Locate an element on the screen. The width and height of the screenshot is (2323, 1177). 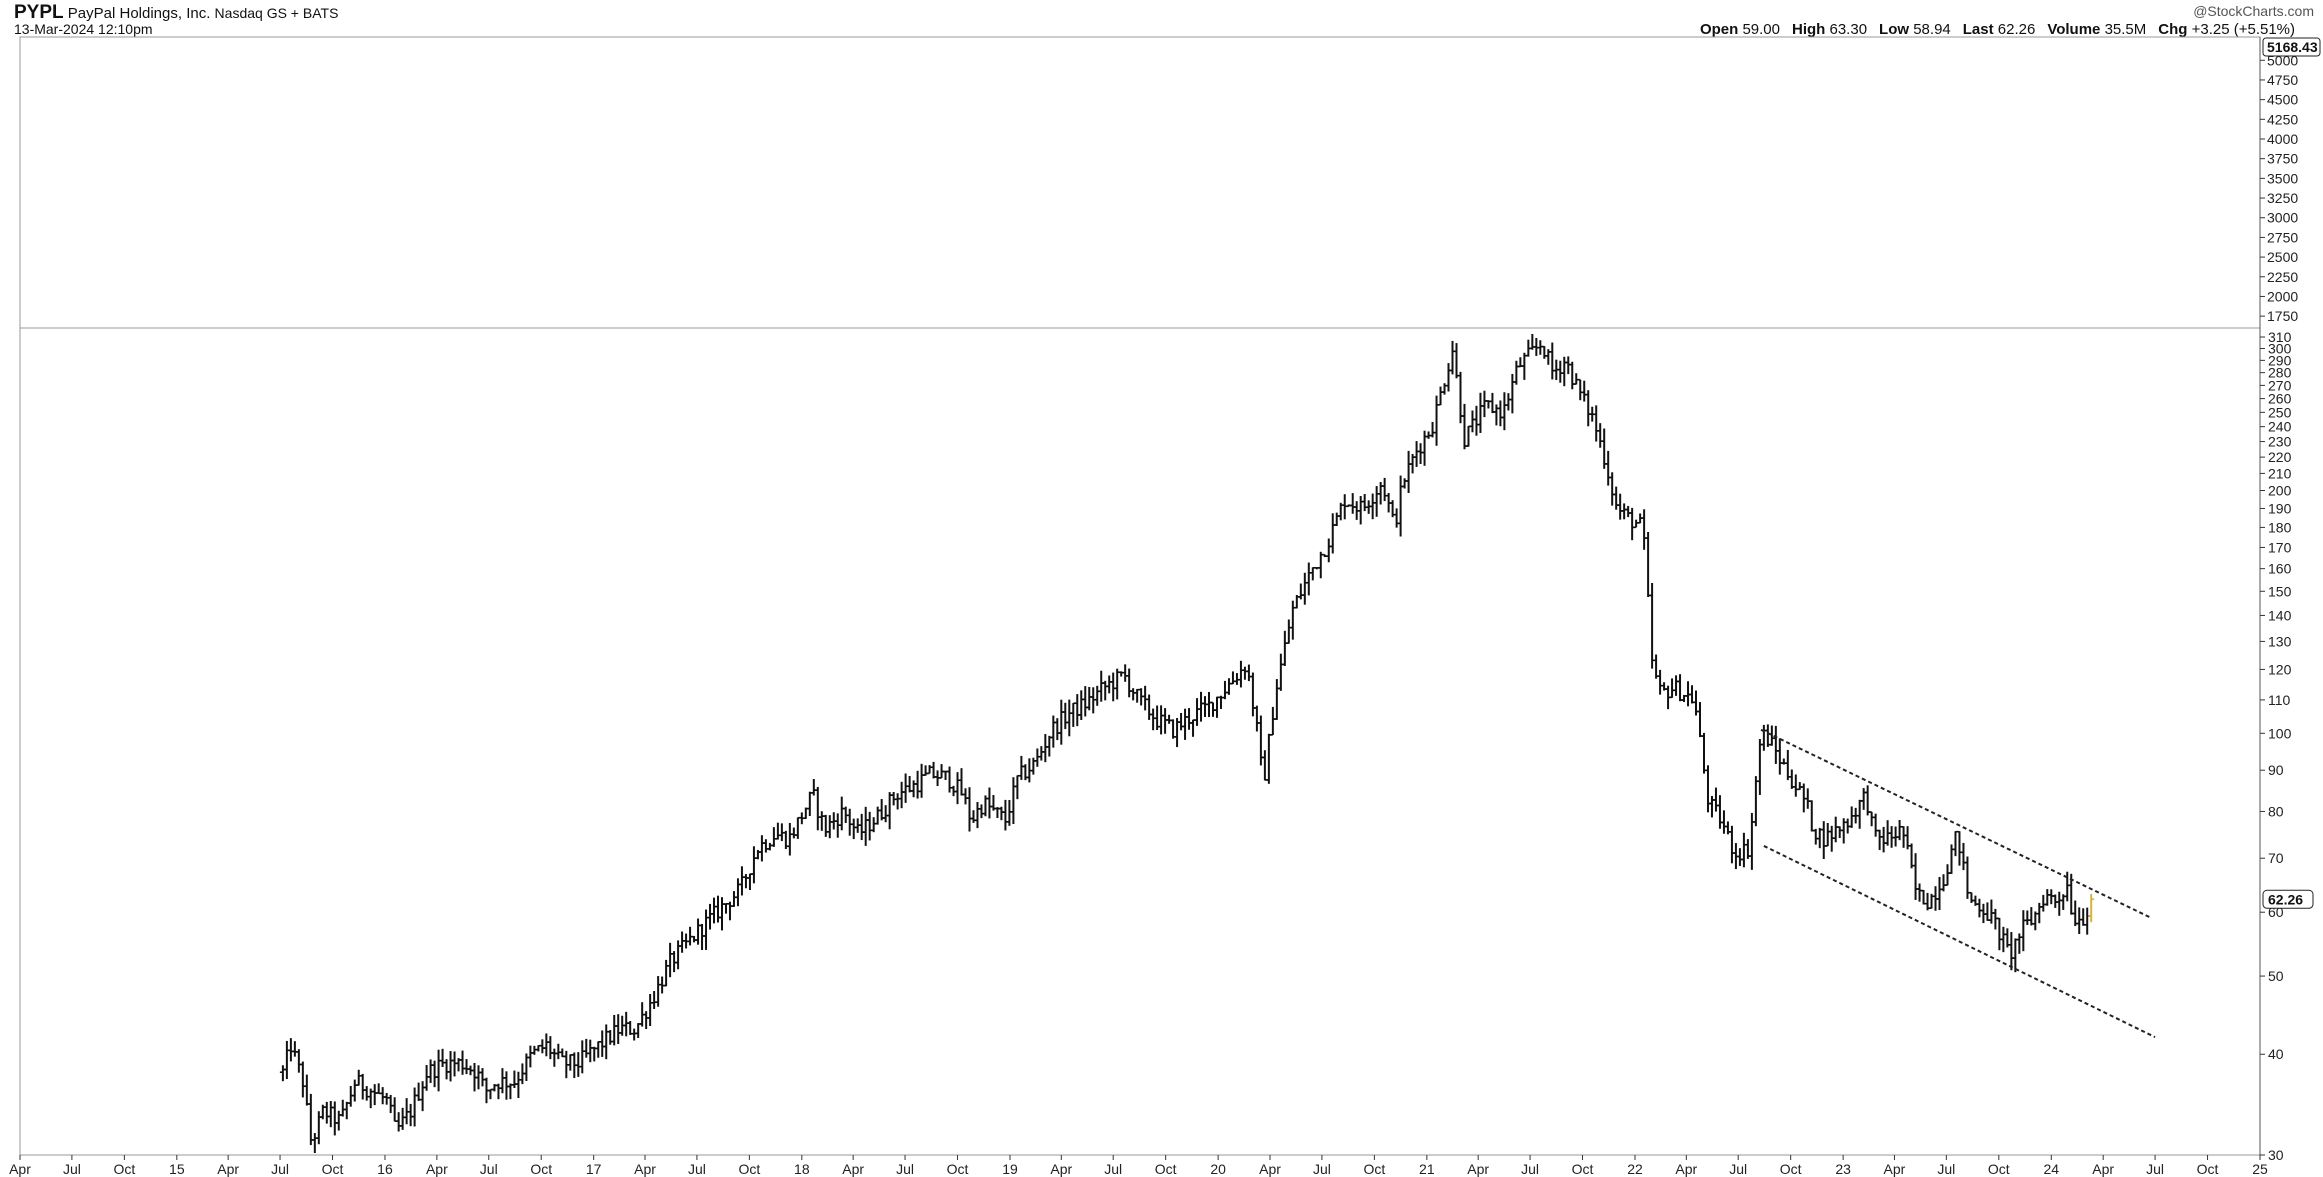
stat-value: 63.30 is located at coordinates (1848, 29).